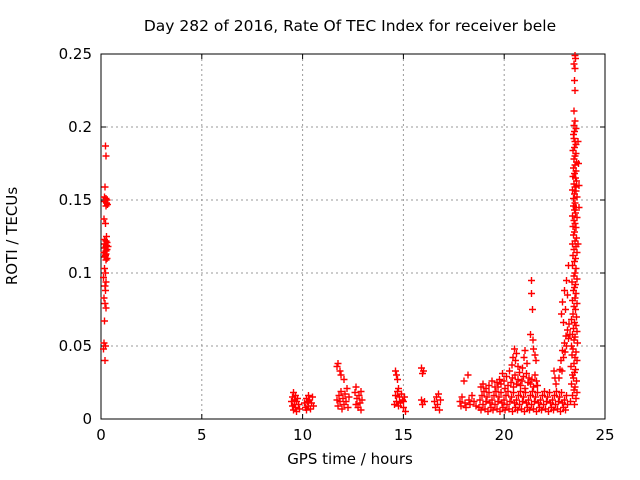 Image resolution: width=640 pixels, height=480 pixels. What do you see at coordinates (504, 435) in the screenshot?
I see `x-tick-label: 20` at bounding box center [504, 435].